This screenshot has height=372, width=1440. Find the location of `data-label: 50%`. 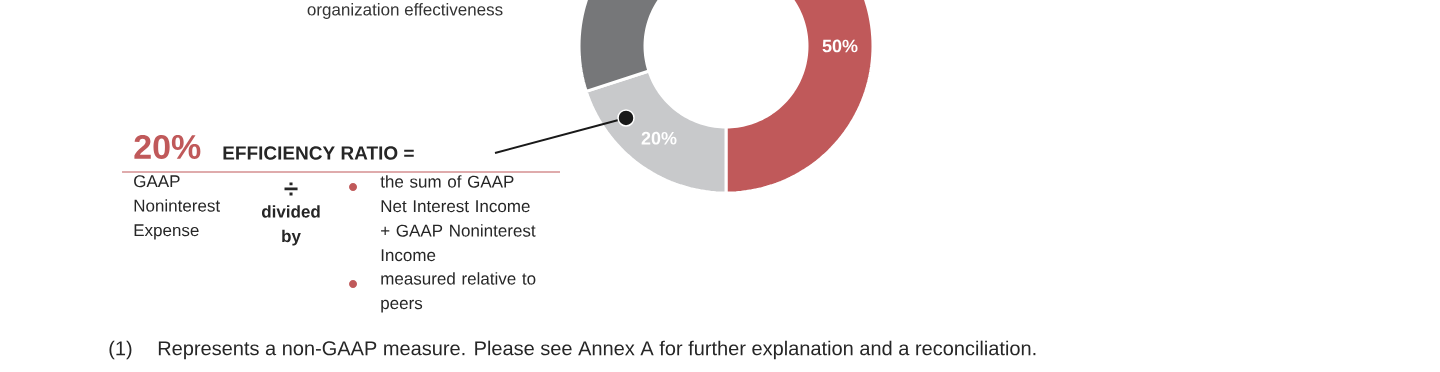

data-label: 50% is located at coordinates (840, 46).